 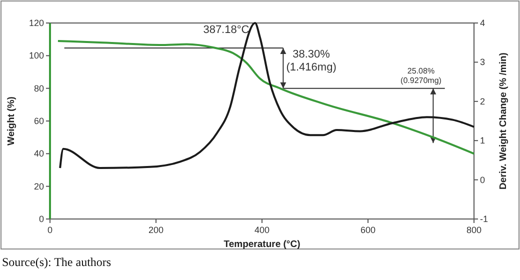 I want to click on y2-tick-label: 0, so click(x=483, y=179).